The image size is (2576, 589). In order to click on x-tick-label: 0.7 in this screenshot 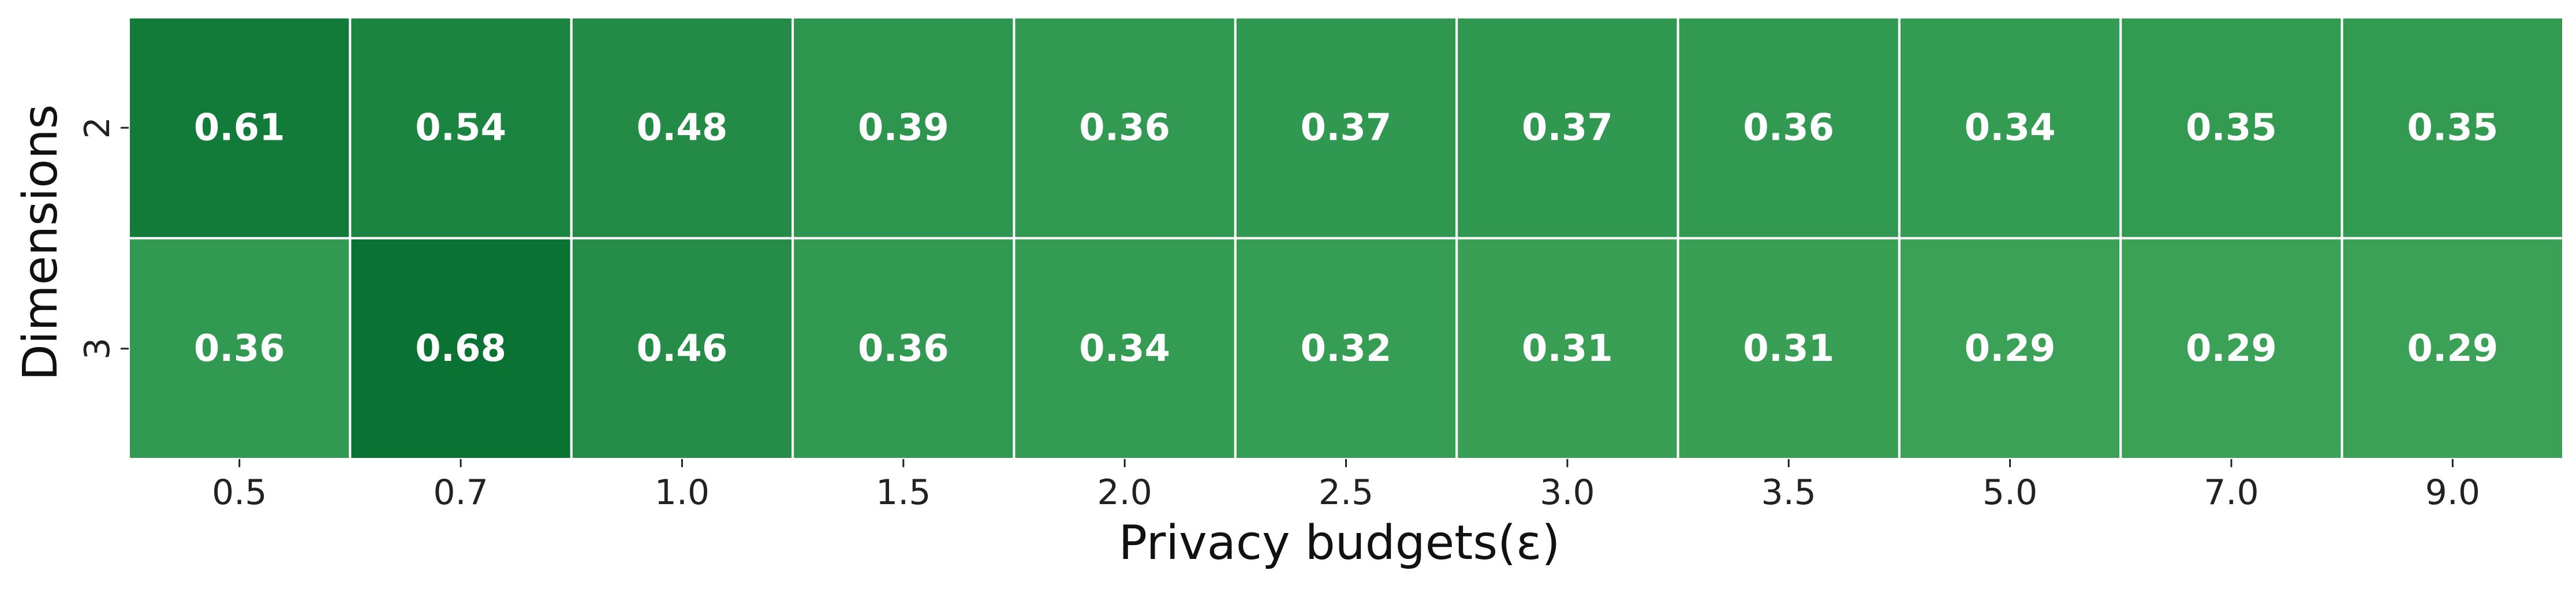, I will do `click(460, 492)`.